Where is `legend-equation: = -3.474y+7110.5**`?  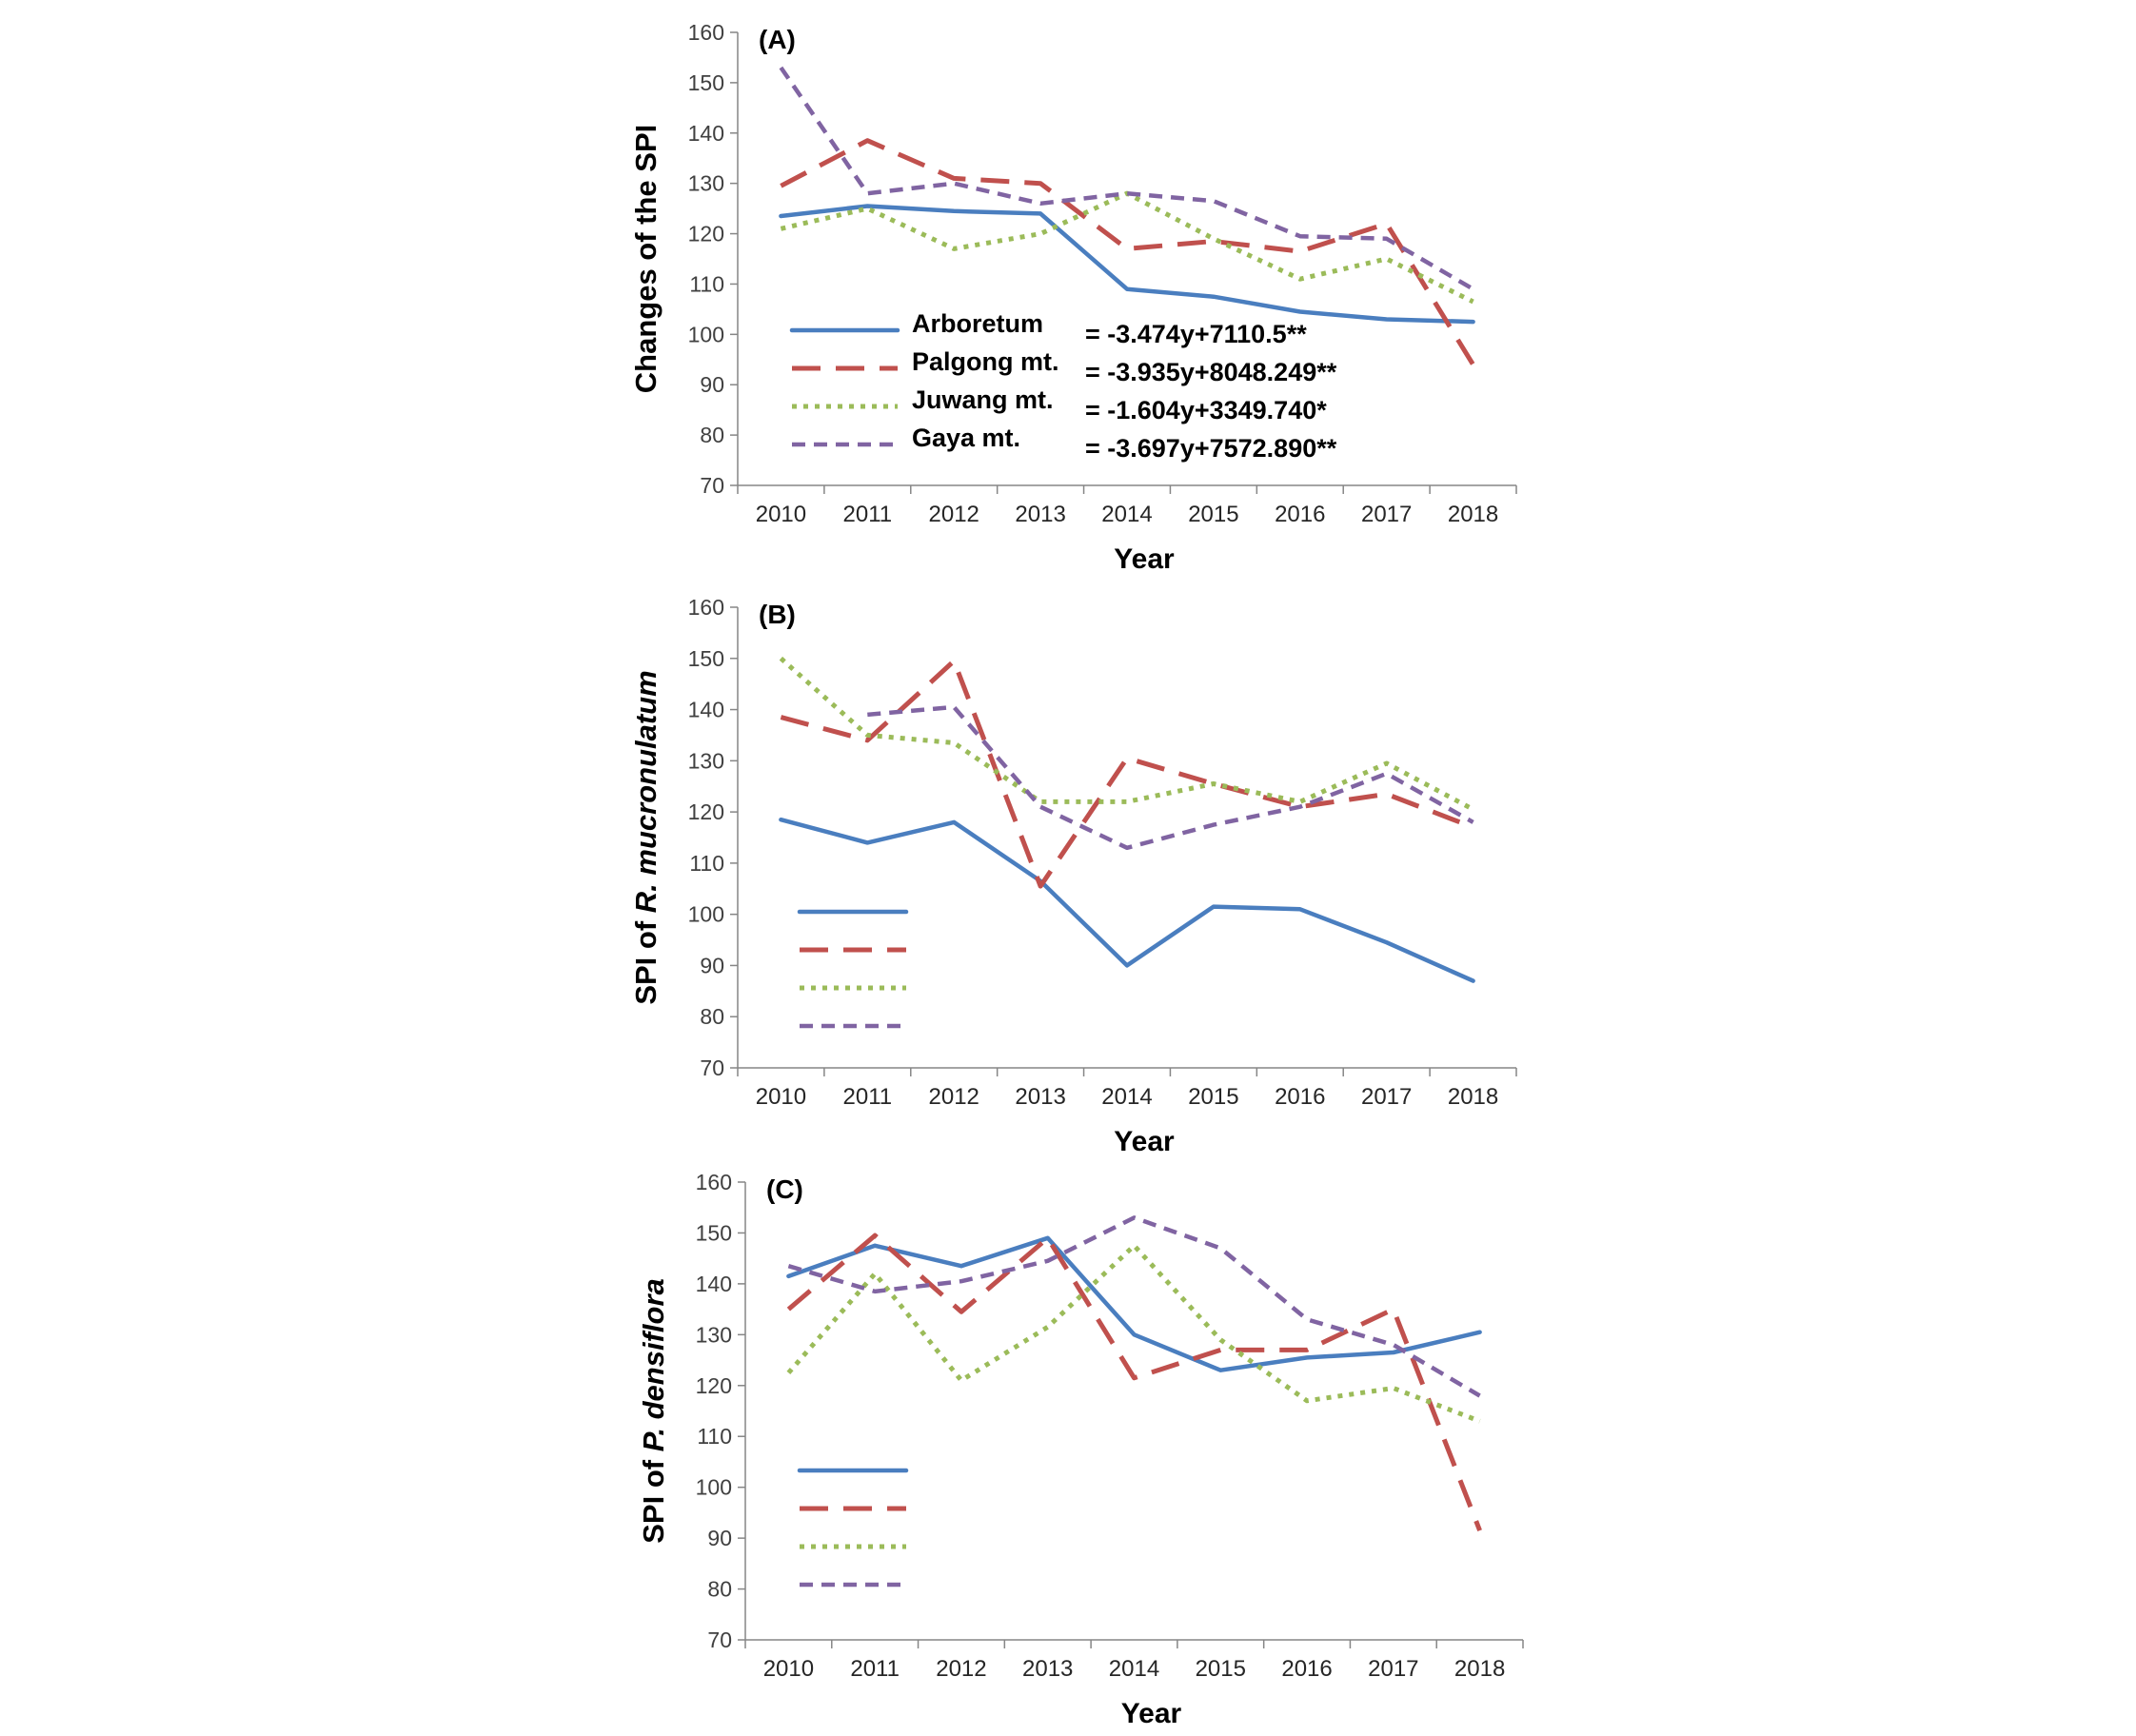 legend-equation: = -3.474y+7110.5** is located at coordinates (1196, 334).